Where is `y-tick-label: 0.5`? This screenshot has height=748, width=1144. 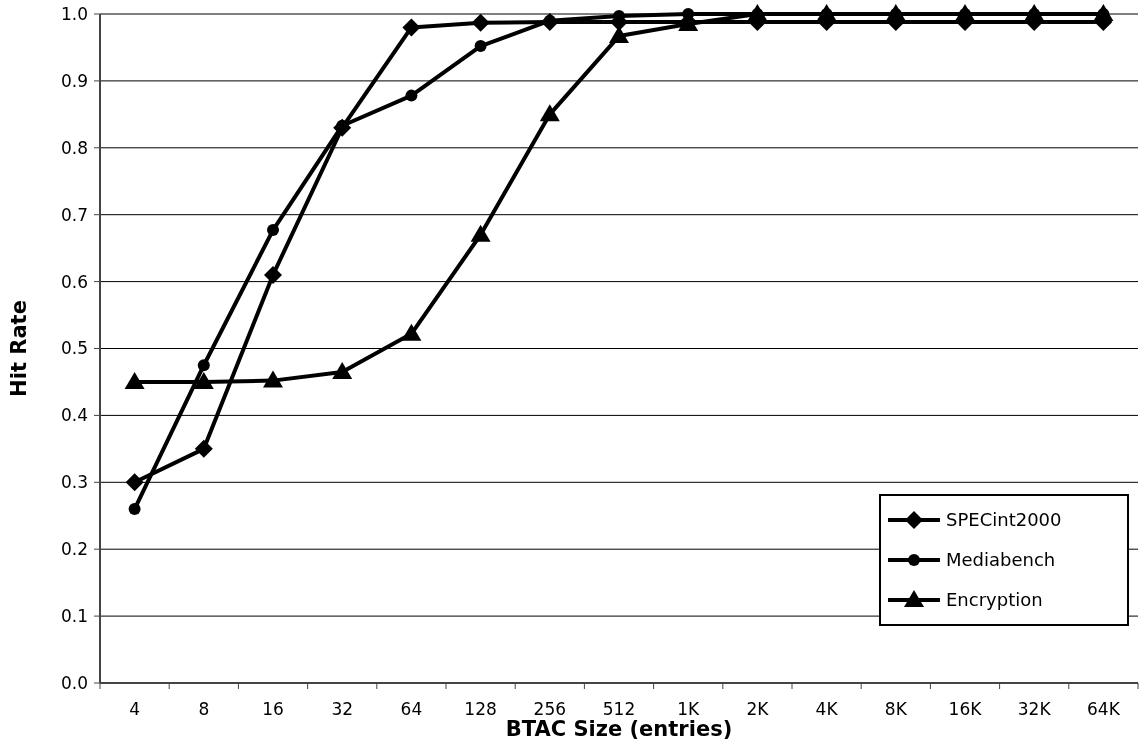
y-tick-label: 0.5 is located at coordinates (74, 348).